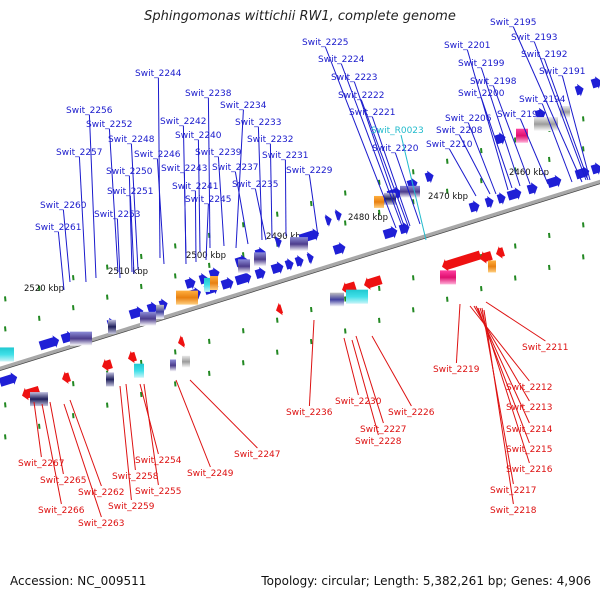 Image resolution: width=600 pixels, height=600 pixels. Describe the element at coordinates (109, 125) in the screenshot. I see `forward-gene-label: Swit_2252` at that location.